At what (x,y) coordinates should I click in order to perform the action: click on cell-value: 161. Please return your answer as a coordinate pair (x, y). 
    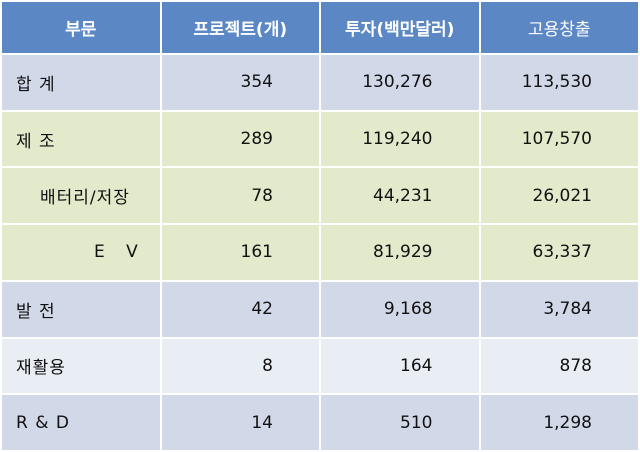
    Looking at the image, I should click on (240, 252).